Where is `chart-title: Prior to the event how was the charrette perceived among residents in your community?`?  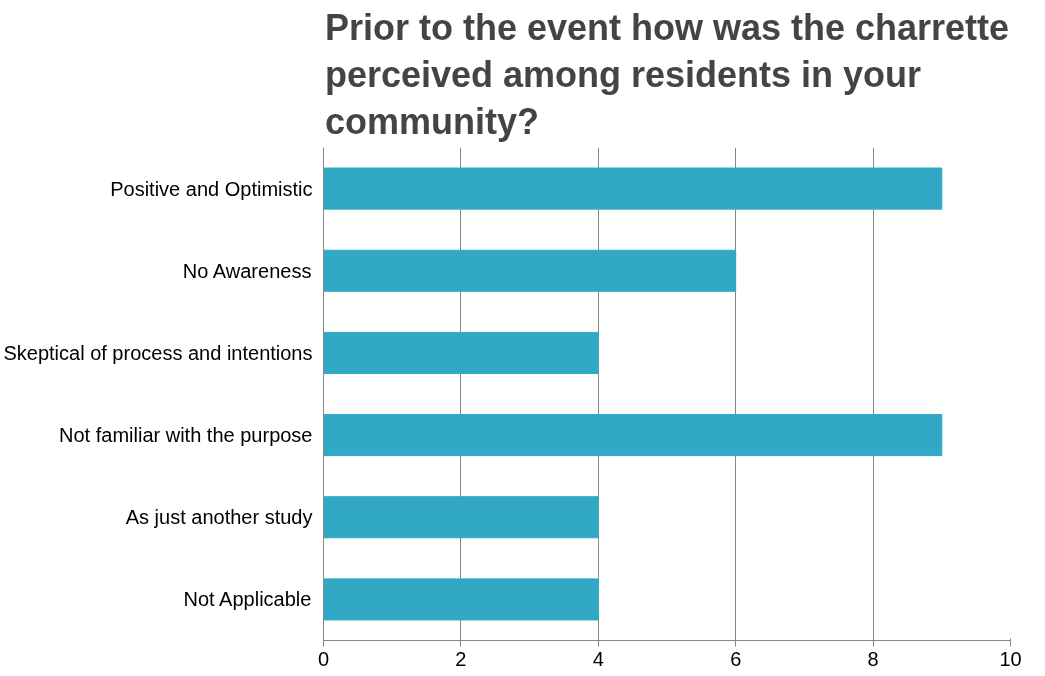
chart-title: Prior to the event how was the charrette perceived among residents in your community? is located at coordinates (667, 75).